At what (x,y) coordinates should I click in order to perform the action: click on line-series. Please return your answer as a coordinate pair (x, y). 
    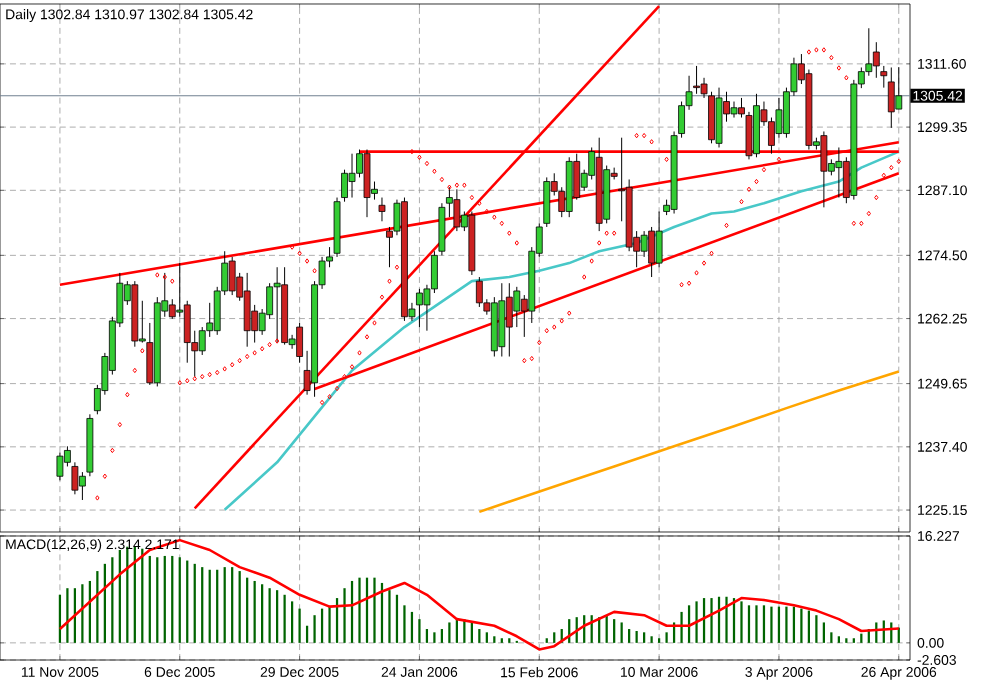
    Looking at the image, I should click on (689, 442).